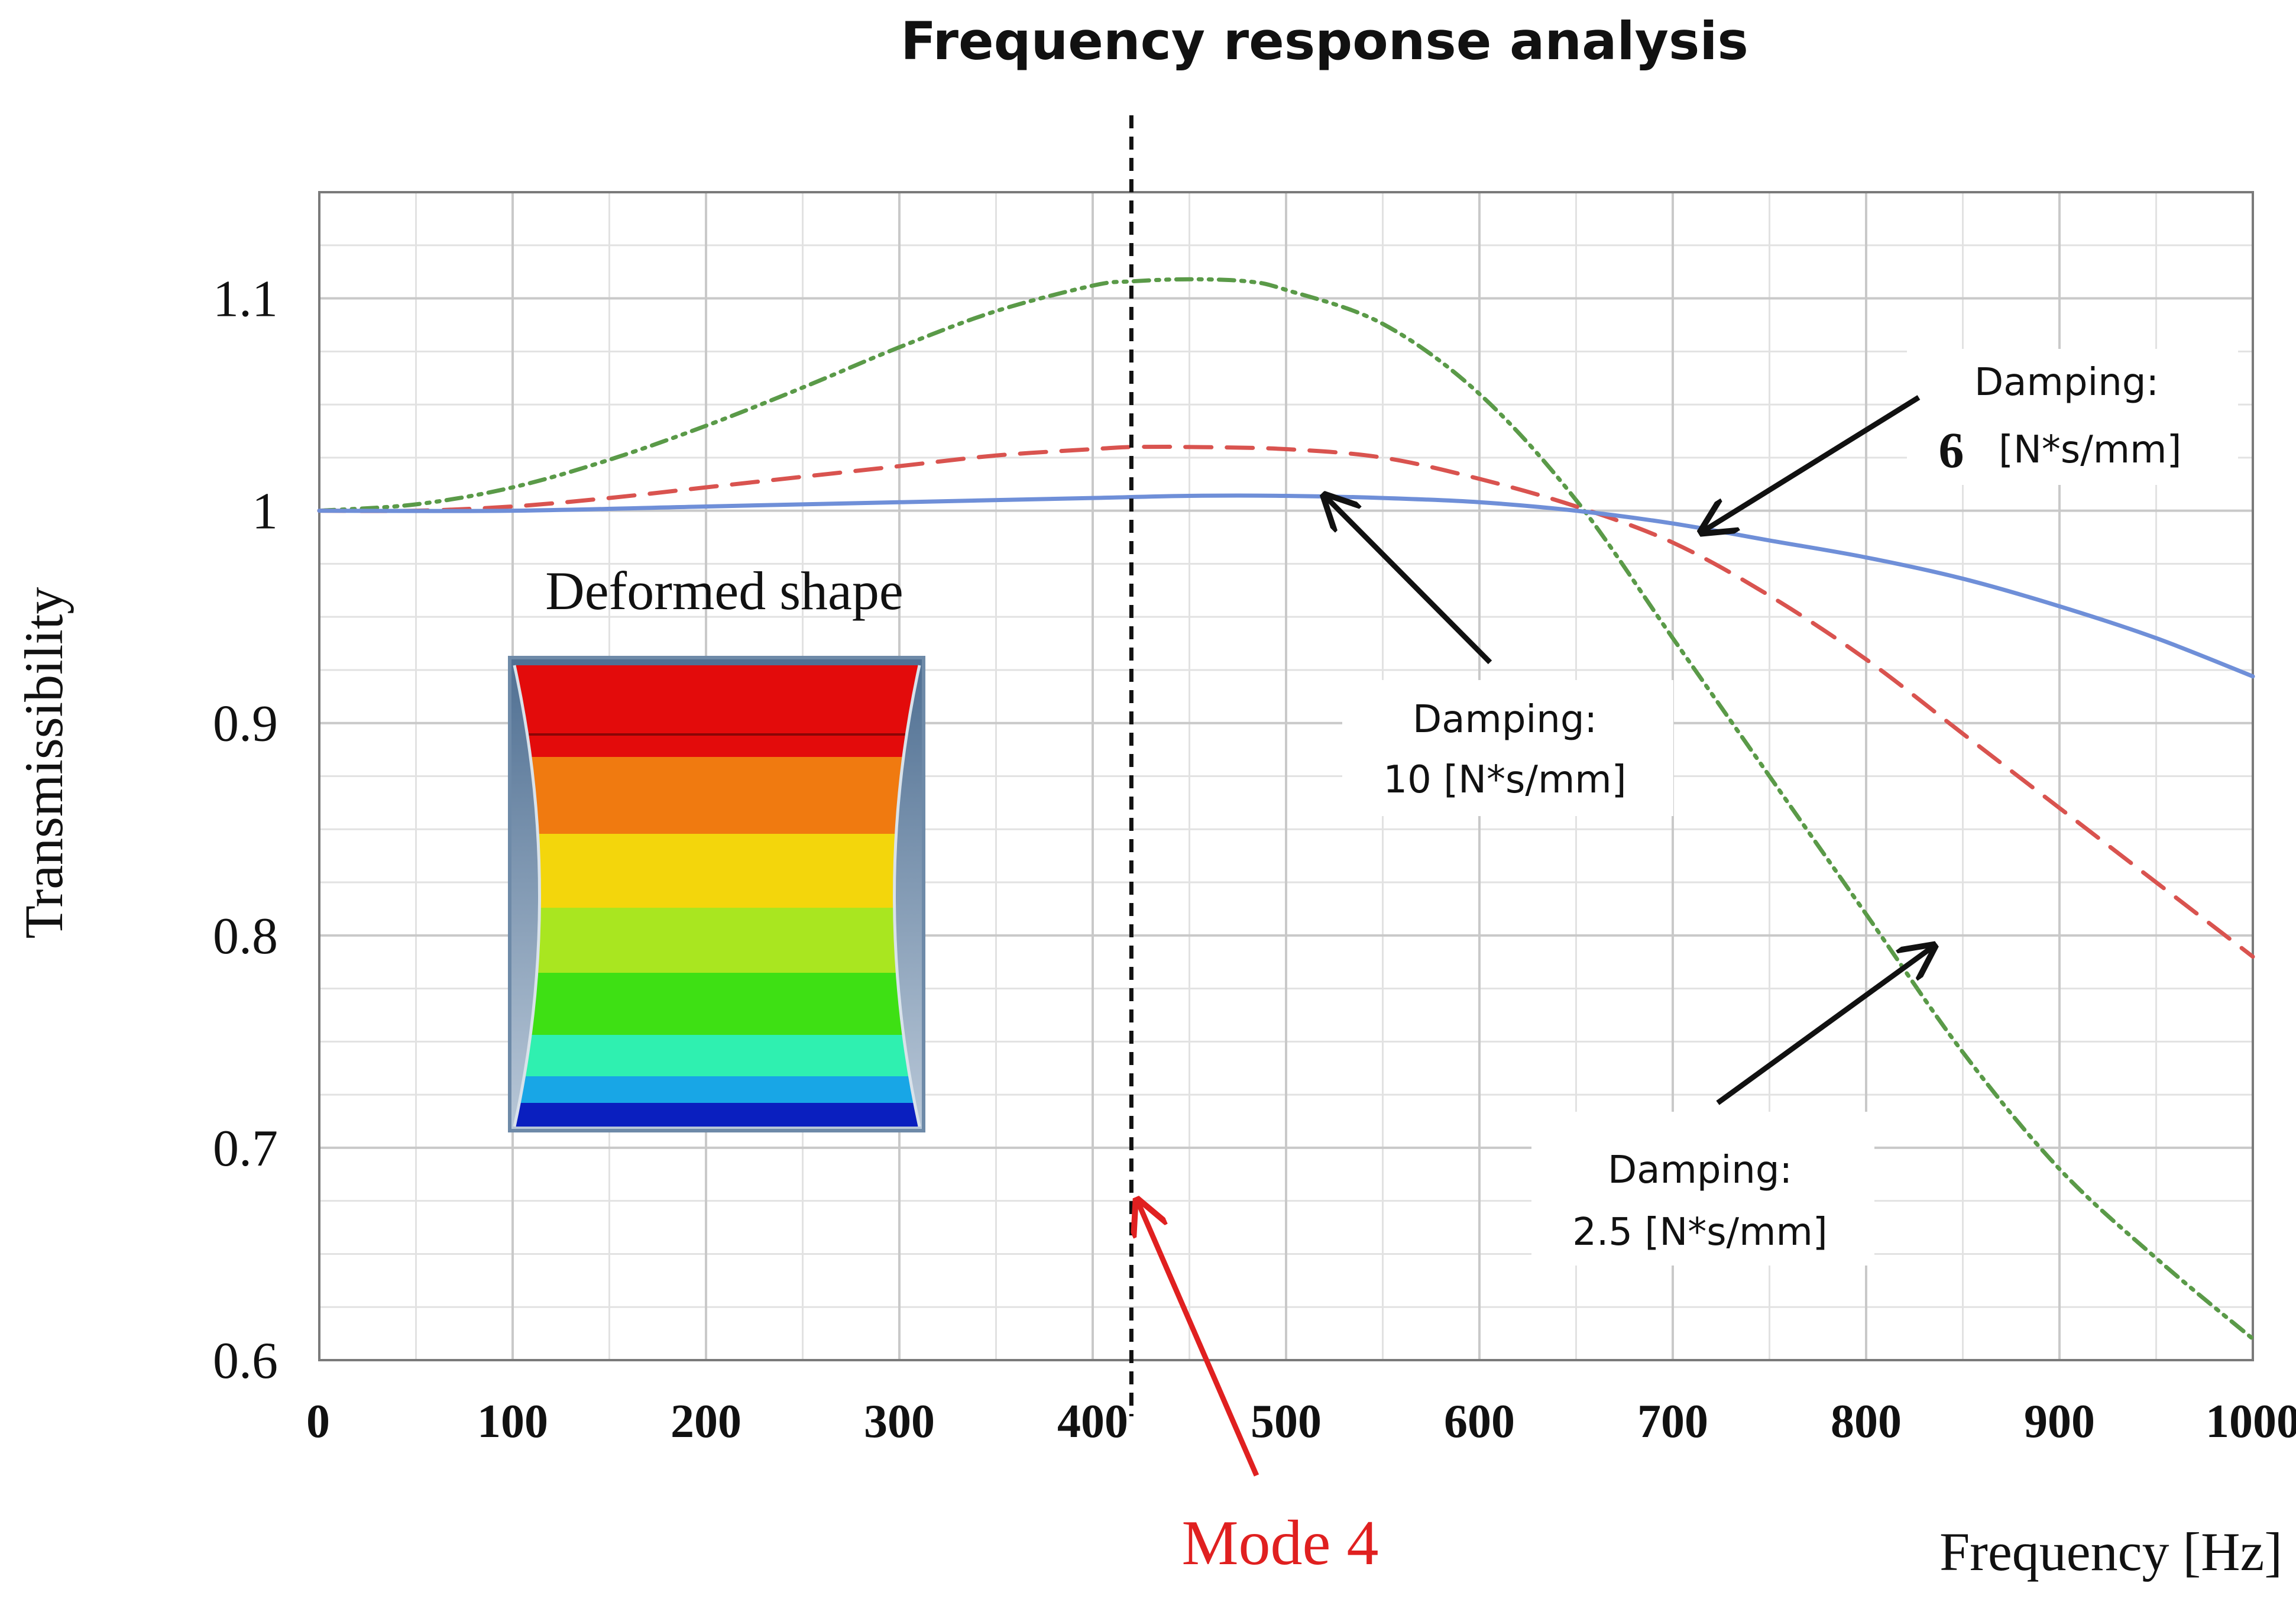 This screenshot has height=1602, width=2296. I want to click on annotation-damping-6-number: 6, so click(1951, 450).